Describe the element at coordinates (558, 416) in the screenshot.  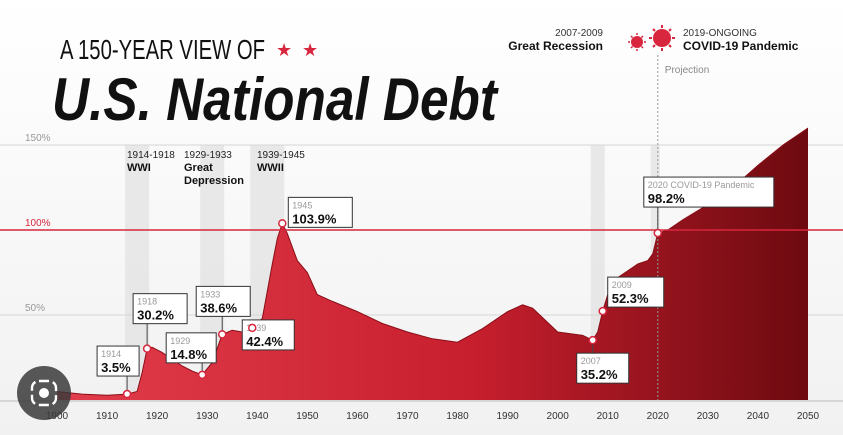
I see `x-tick-label: 2000` at that location.